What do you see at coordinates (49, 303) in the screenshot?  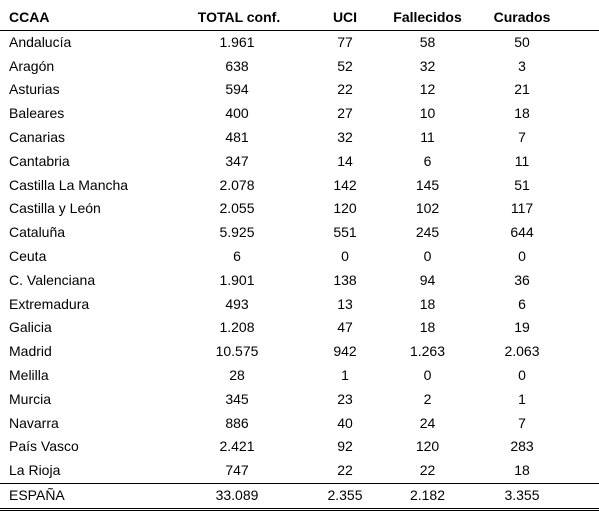 I see `cell-ccaa: Extremadura` at bounding box center [49, 303].